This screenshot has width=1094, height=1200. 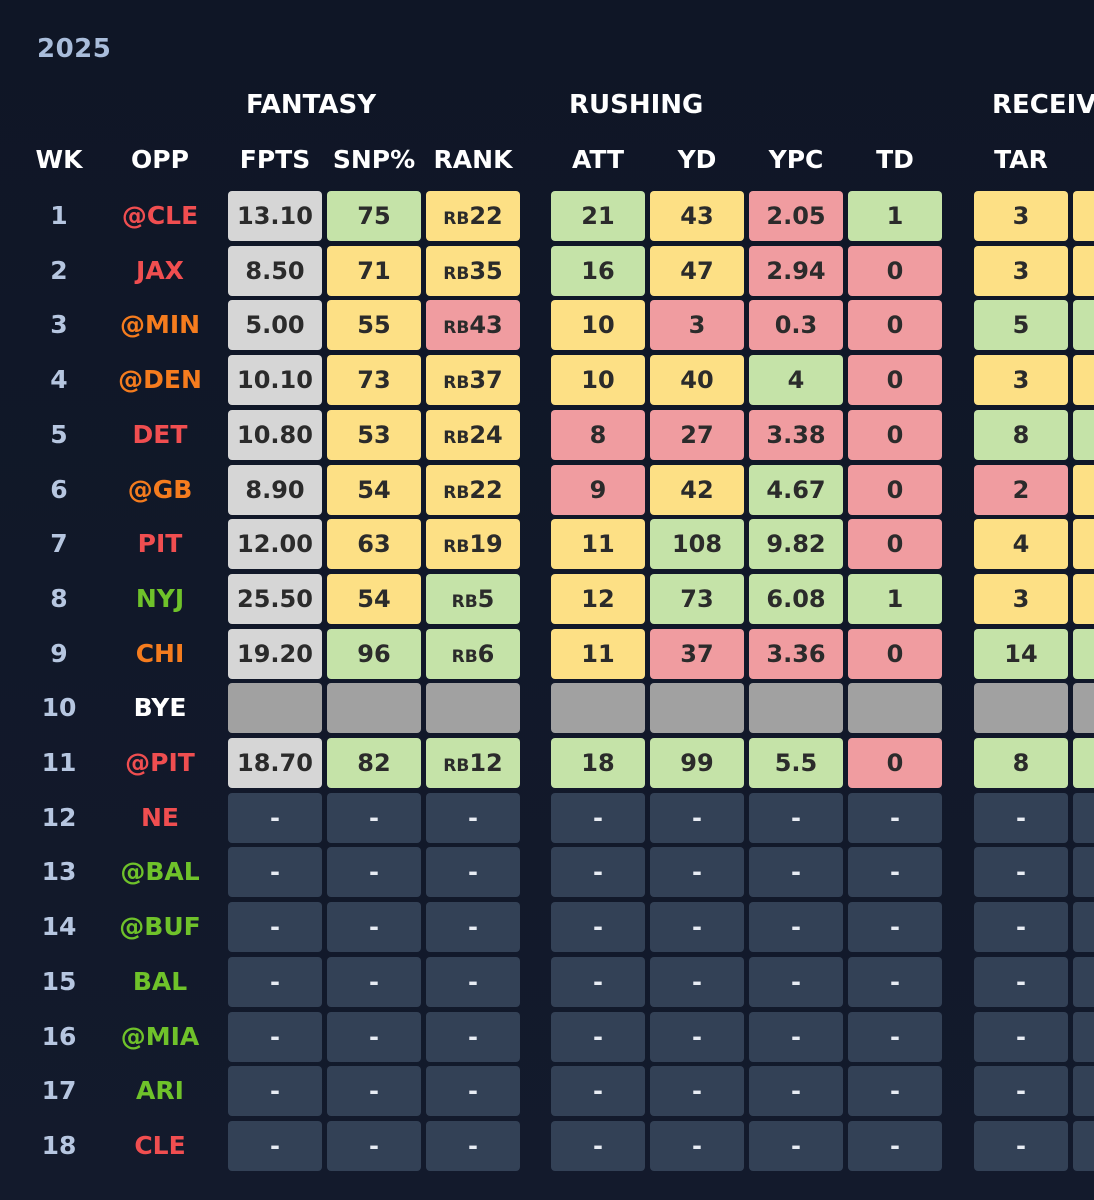 What do you see at coordinates (473, 708) in the screenshot?
I see `stat-cell-rank` at bounding box center [473, 708].